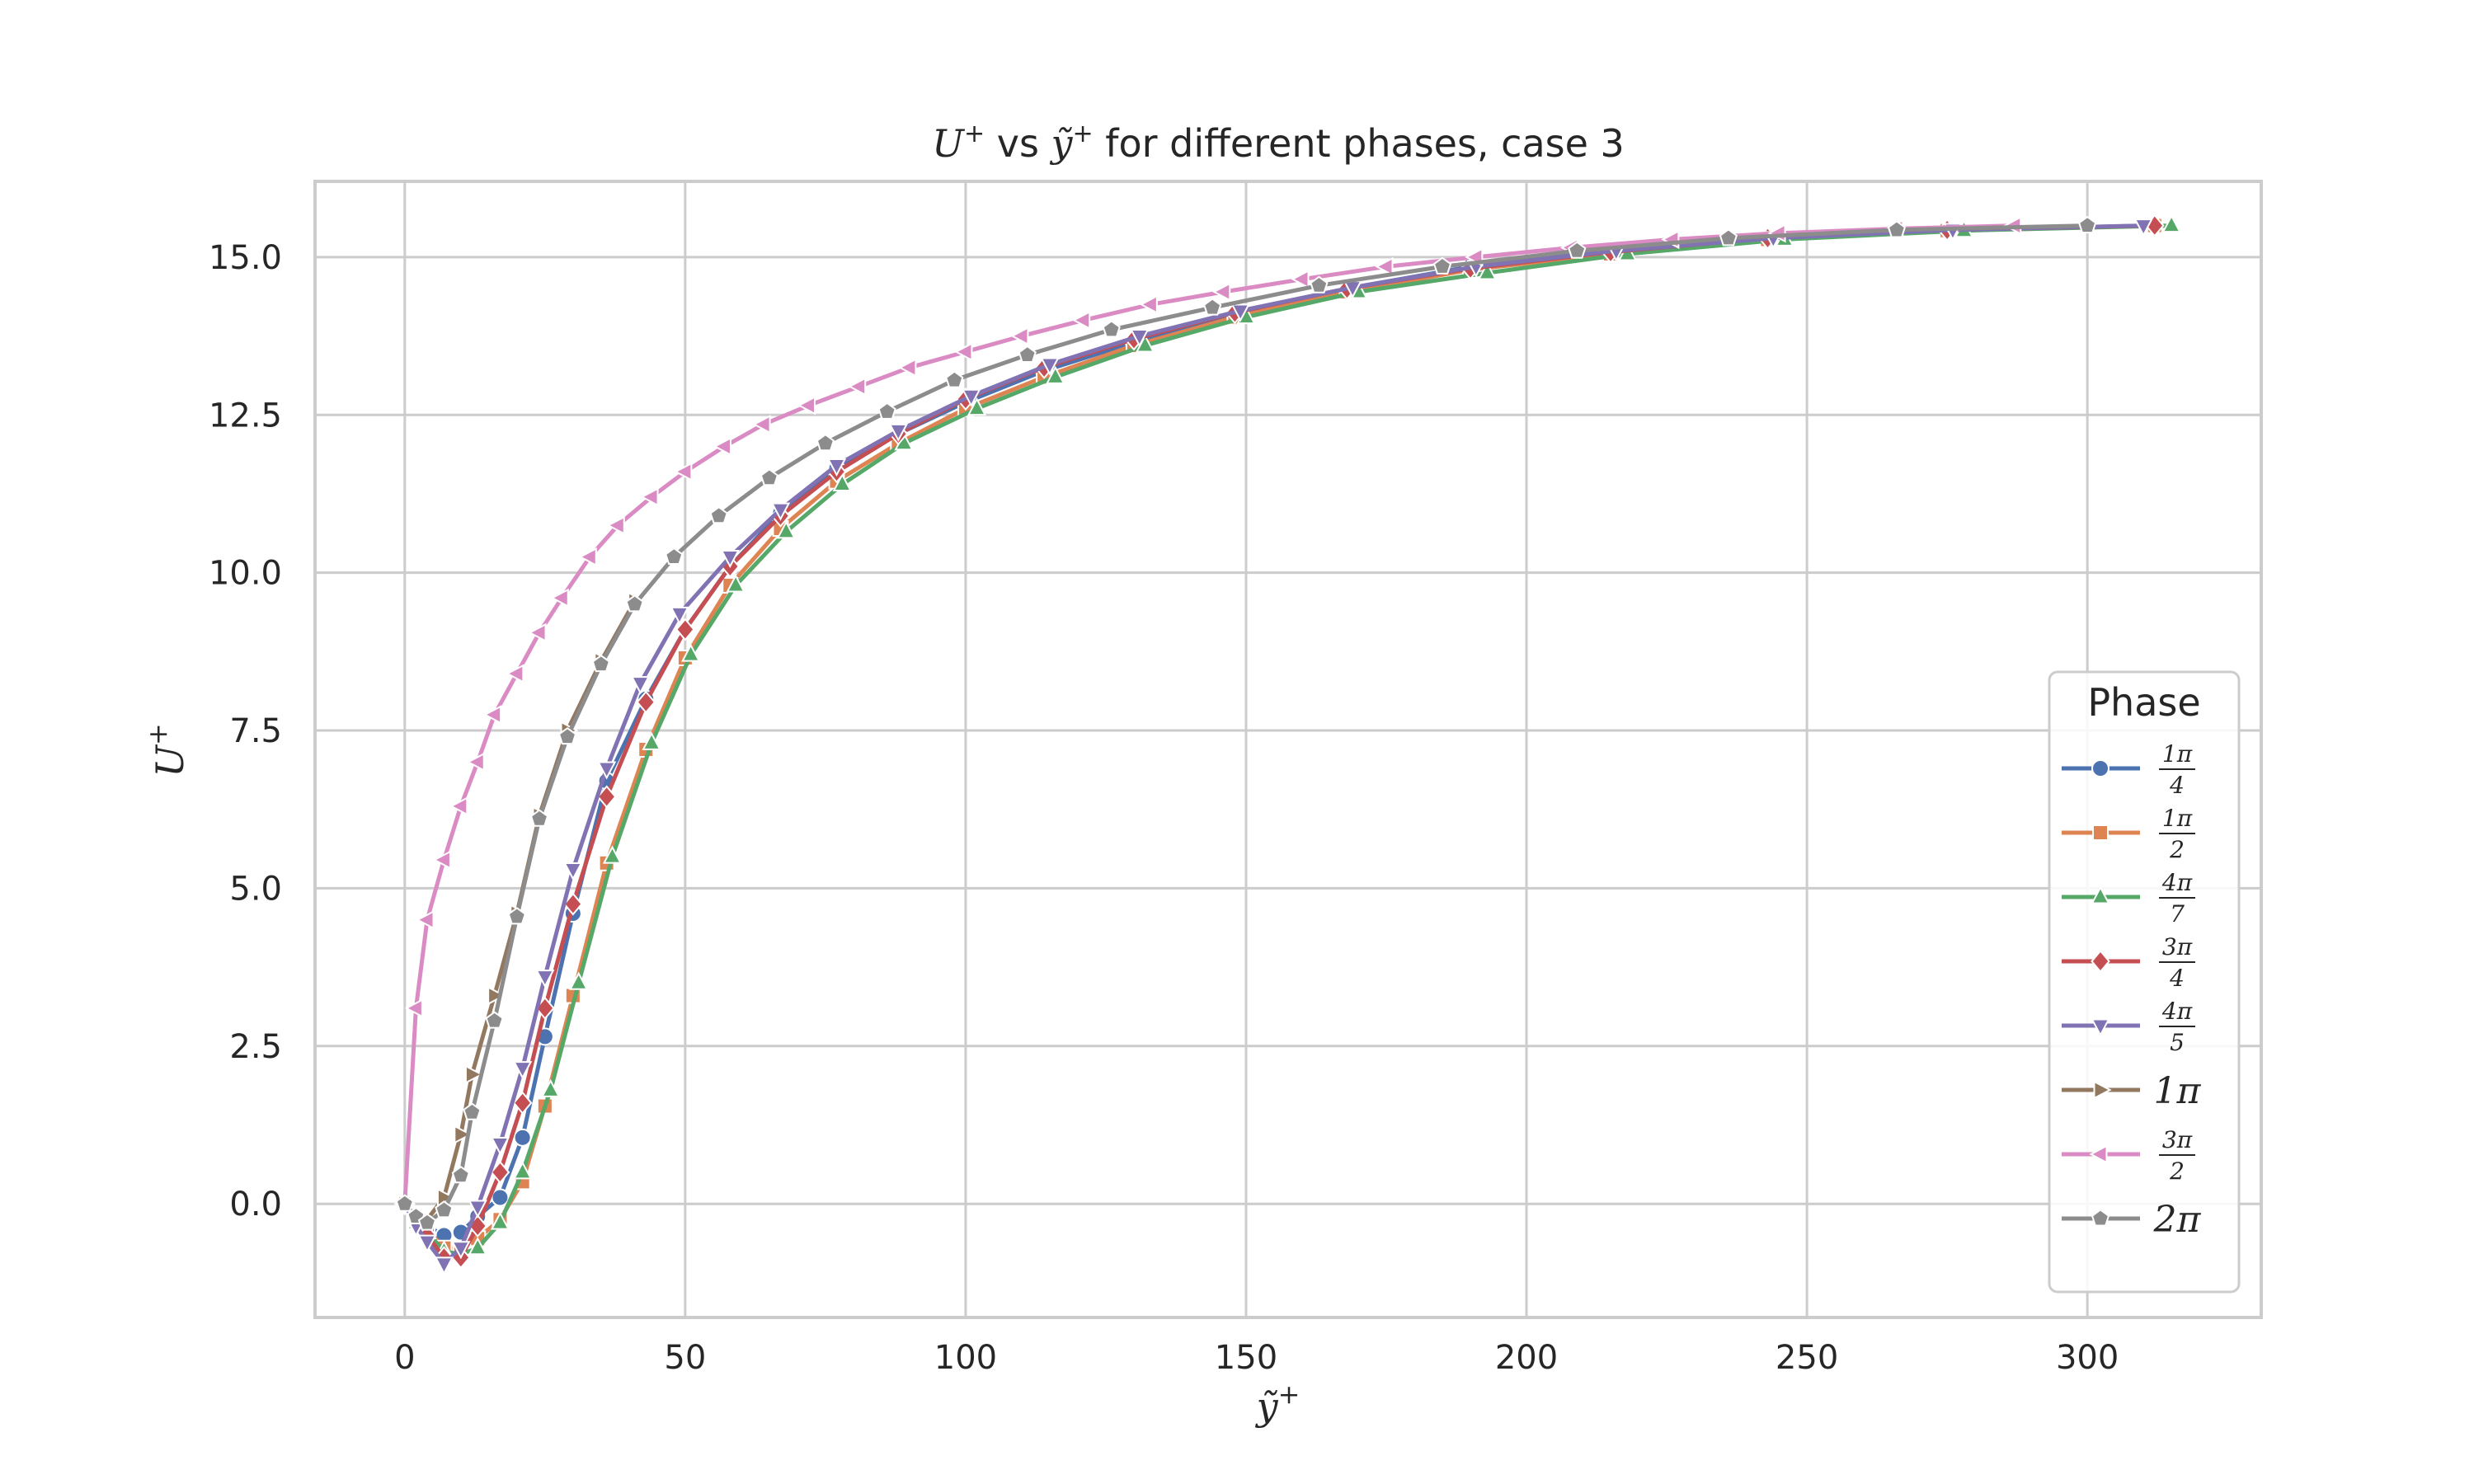 The width and height of the screenshot is (2474, 1484). I want to click on y-axis-label: U+, so click(167, 750).